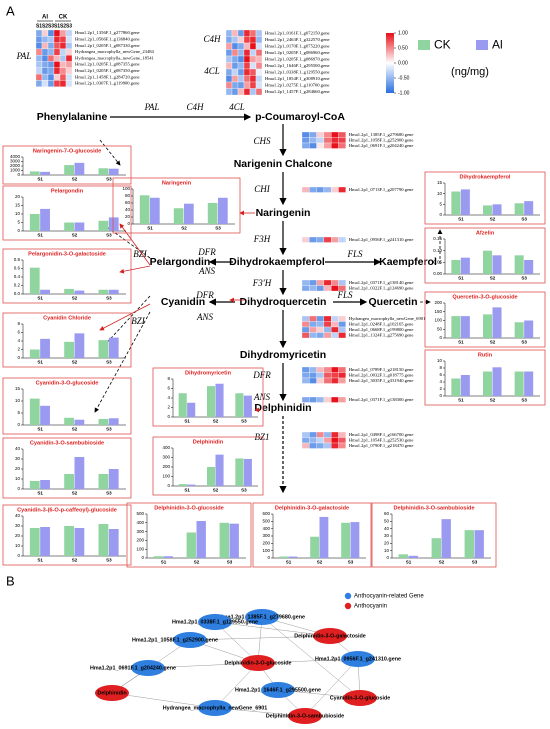  Describe the element at coordinates (266, 513) in the screenshot. I see `y-tick-label: 600` at that location.